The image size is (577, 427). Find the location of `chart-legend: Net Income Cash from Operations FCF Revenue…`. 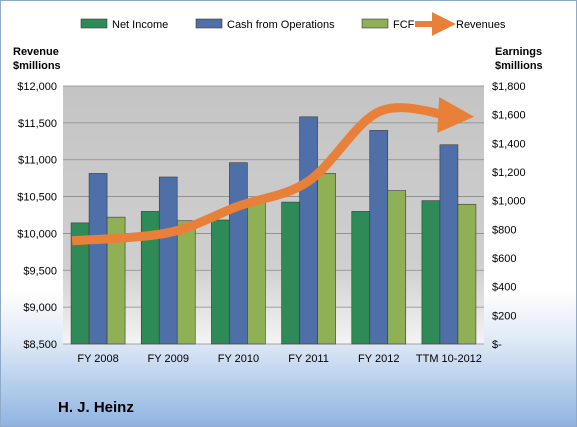

chart-legend: Net Income Cash from Operations FCF Revenue… is located at coordinates (293, 24).